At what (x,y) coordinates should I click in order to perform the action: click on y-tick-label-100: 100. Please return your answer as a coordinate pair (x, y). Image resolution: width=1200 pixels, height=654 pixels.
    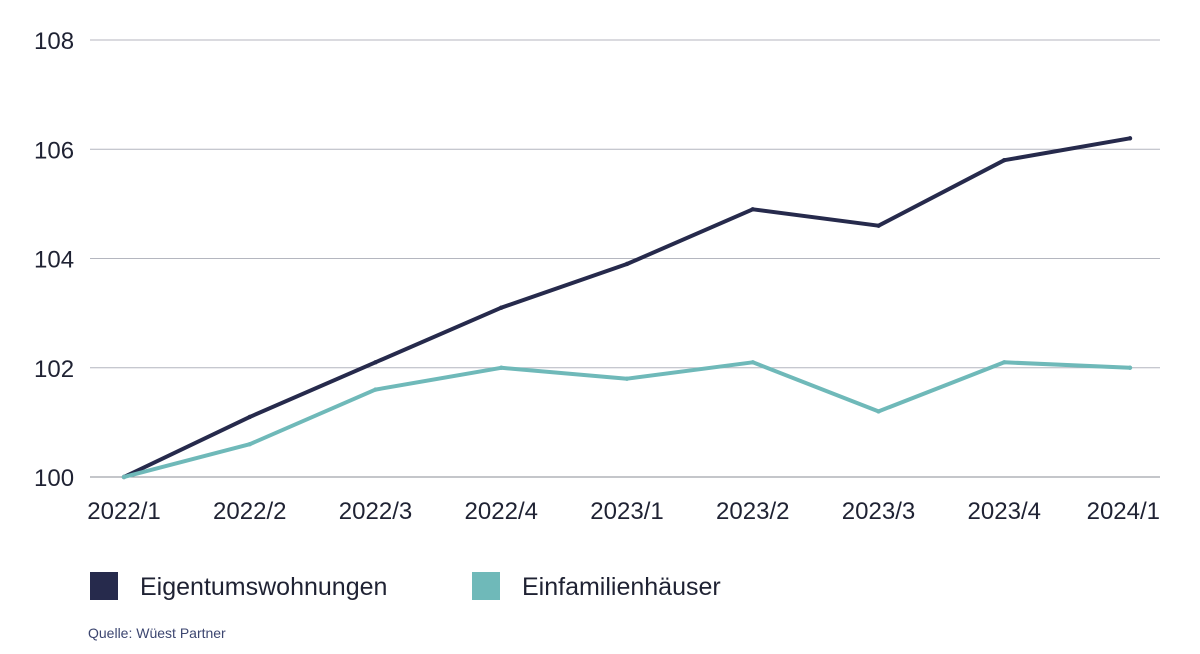
    Looking at the image, I should click on (54, 478).